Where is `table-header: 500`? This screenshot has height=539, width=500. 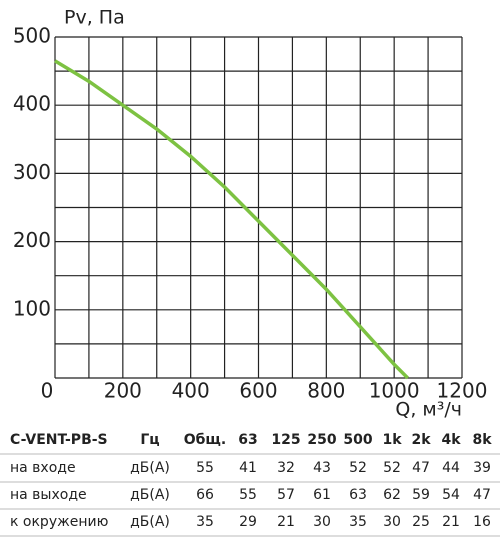 table-header: 500 is located at coordinates (357, 440).